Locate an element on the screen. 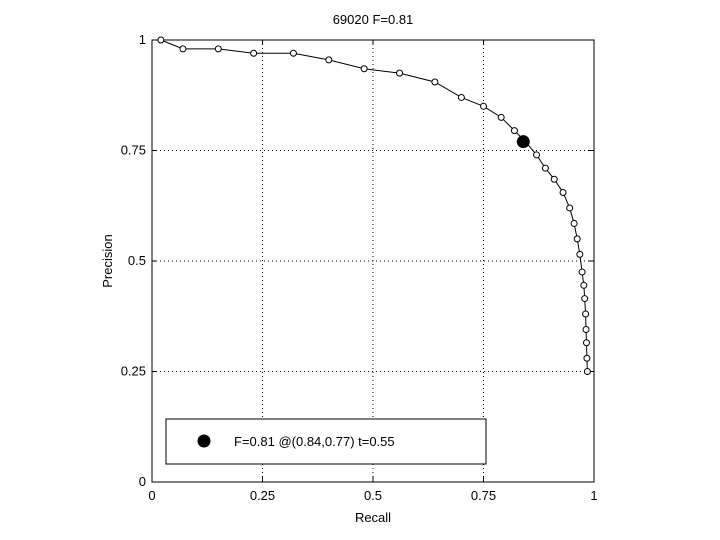 This screenshot has width=720, height=540. best-f-point is located at coordinates (523, 142).